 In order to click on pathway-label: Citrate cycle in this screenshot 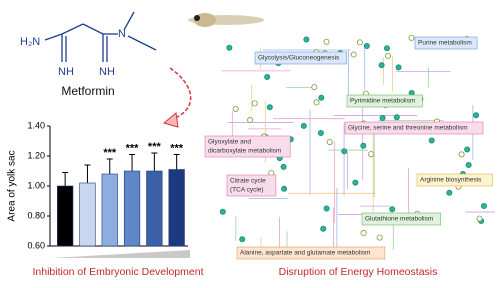, I will do `click(248, 181)`.